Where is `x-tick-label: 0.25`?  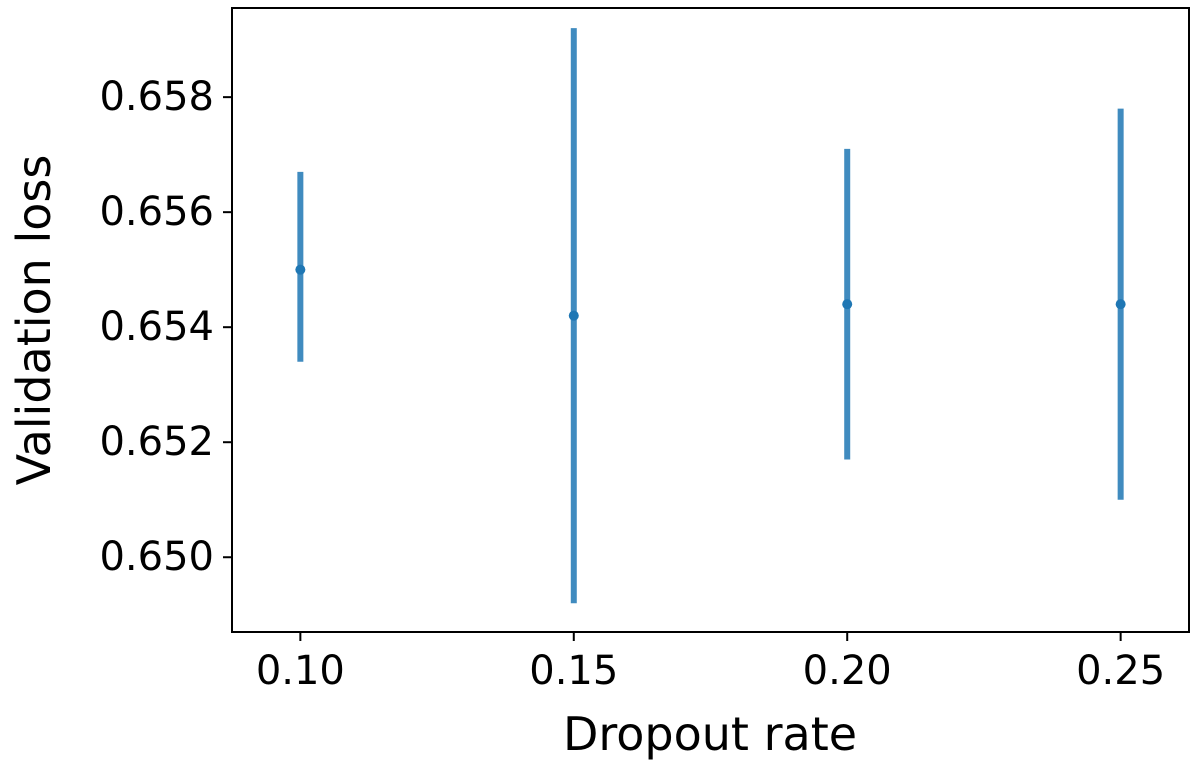 x-tick-label: 0.25 is located at coordinates (1120, 671).